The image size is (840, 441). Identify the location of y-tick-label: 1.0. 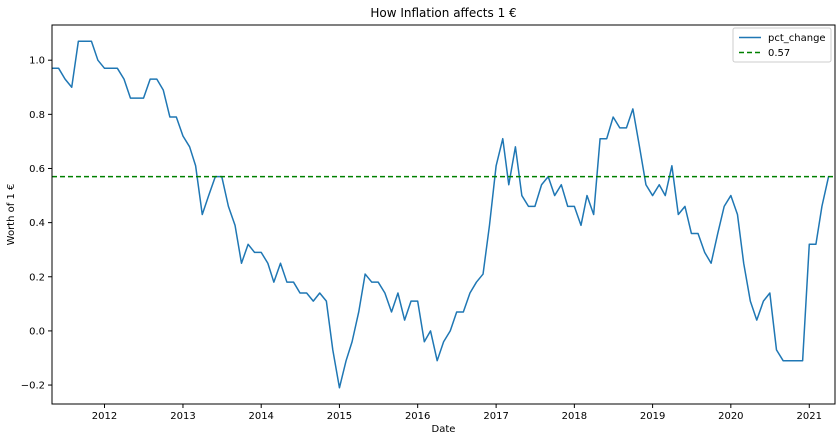
(37, 61).